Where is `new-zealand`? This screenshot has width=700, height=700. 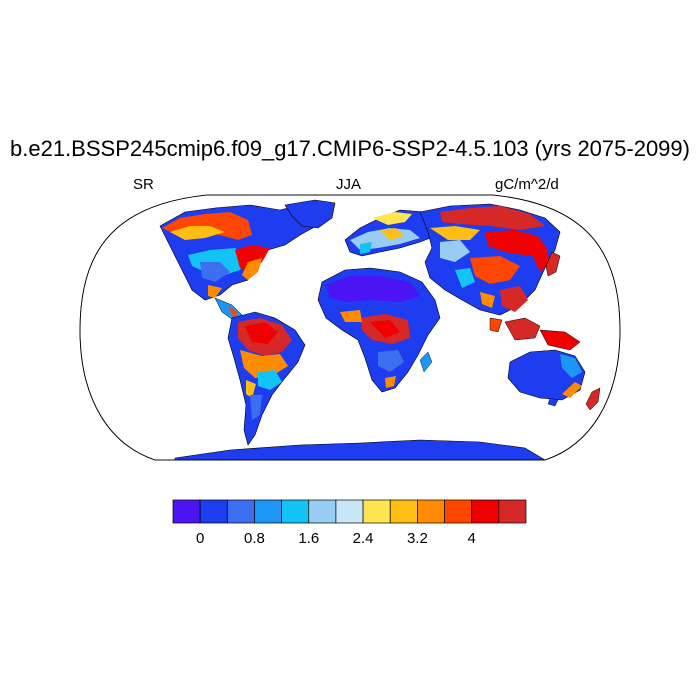
new-zealand is located at coordinates (593, 399).